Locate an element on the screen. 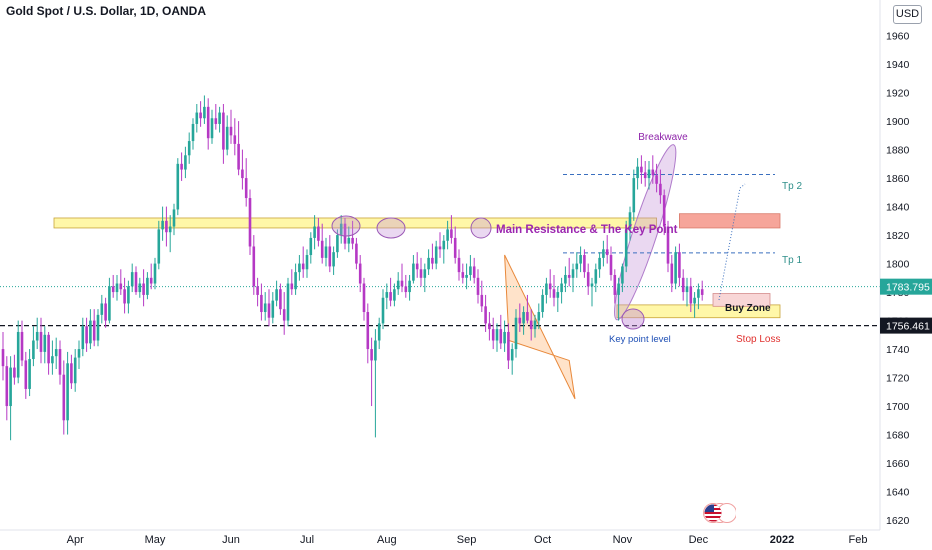 The image size is (932, 550). buy-zone-box is located at coordinates (741, 300).